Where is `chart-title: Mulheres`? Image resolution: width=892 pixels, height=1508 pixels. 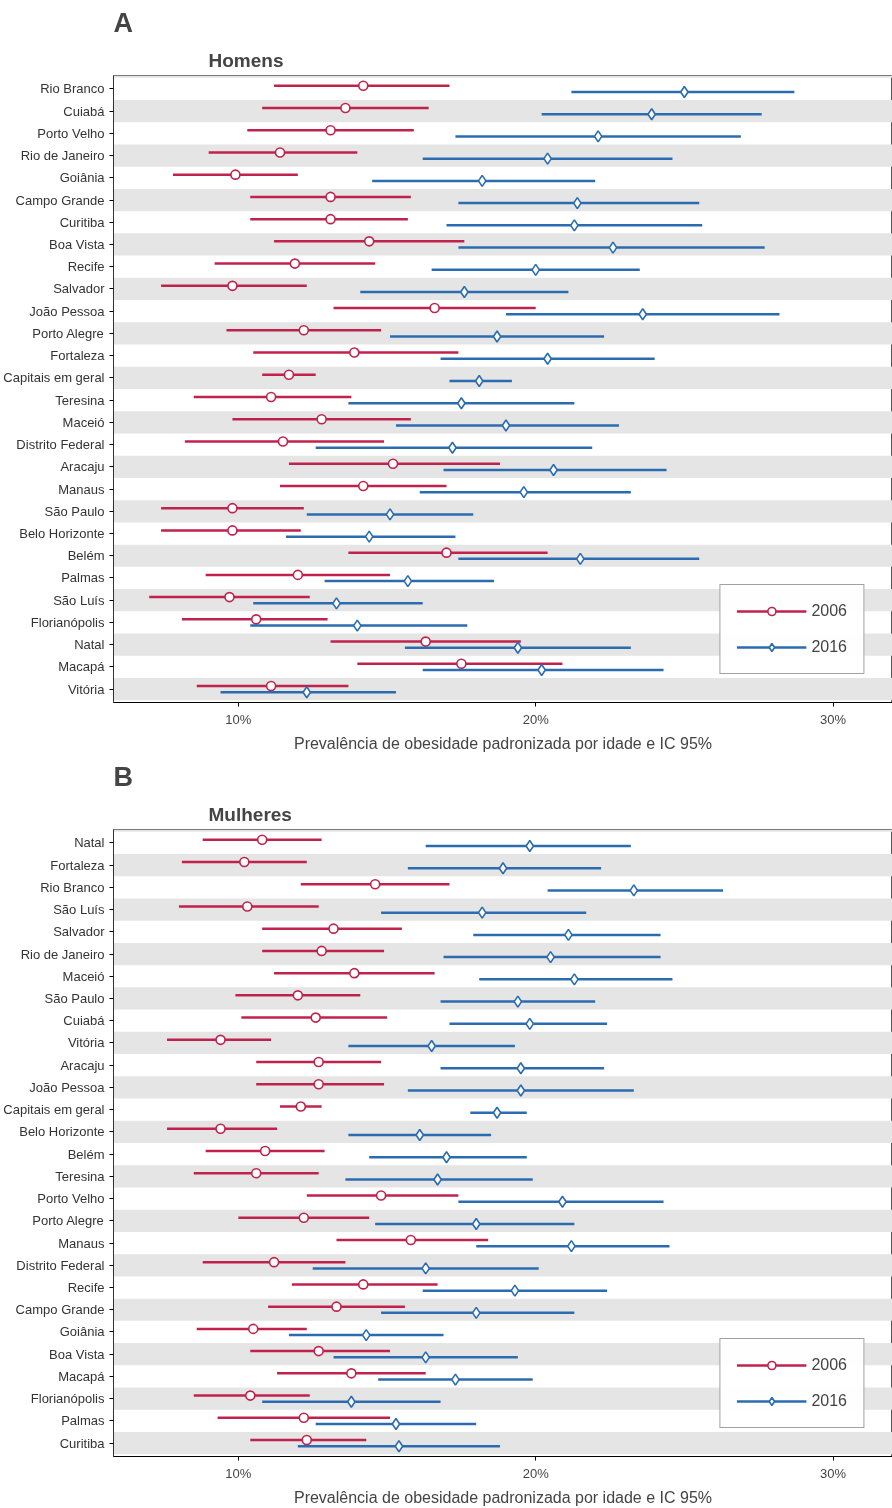
chart-title: Mulheres is located at coordinates (250, 814).